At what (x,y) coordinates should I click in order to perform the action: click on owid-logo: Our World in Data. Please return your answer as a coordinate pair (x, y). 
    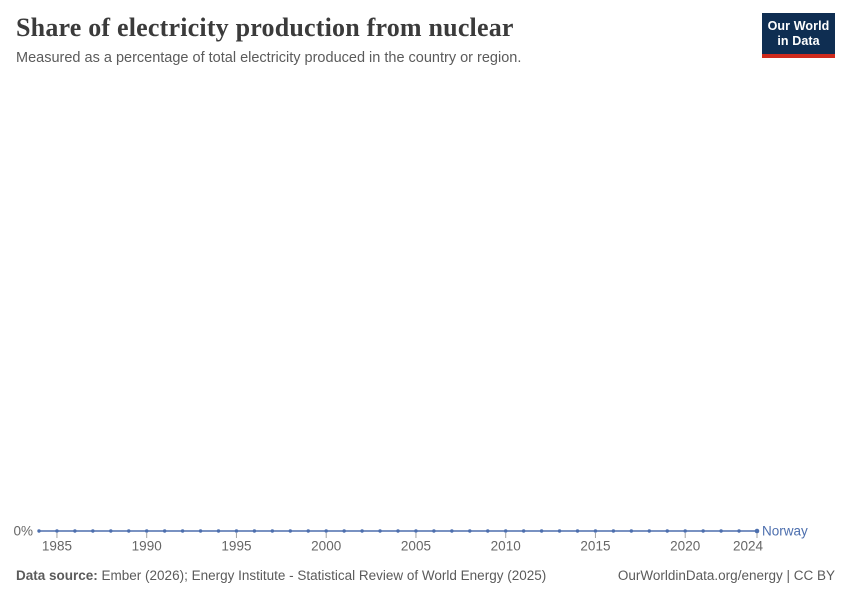
    Looking at the image, I should click on (798, 35).